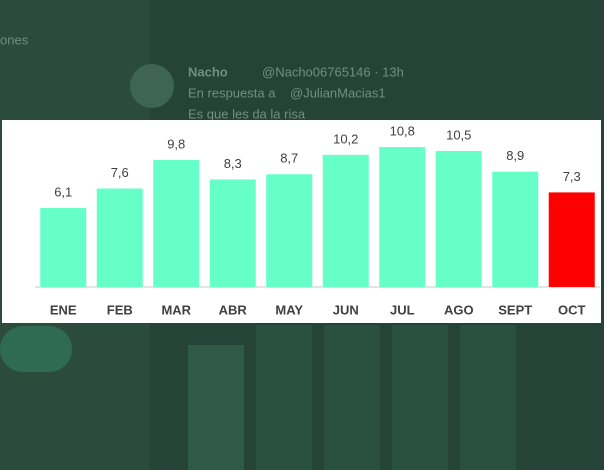 The width and height of the screenshot is (604, 470). I want to click on value-label: 10,2, so click(345, 138).